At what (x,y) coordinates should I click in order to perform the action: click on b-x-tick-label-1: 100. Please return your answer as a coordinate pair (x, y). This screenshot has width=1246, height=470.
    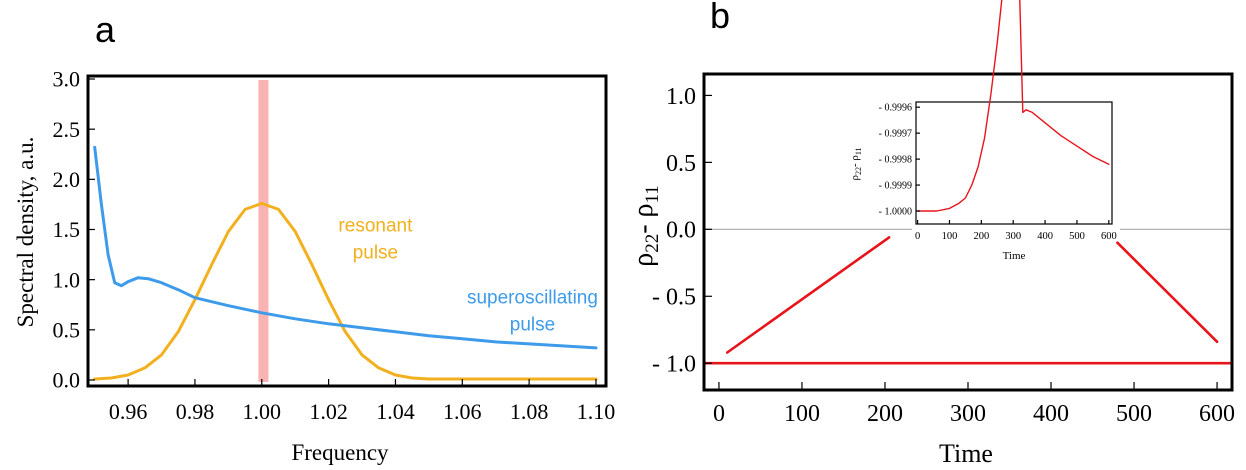
    Looking at the image, I should click on (802, 414).